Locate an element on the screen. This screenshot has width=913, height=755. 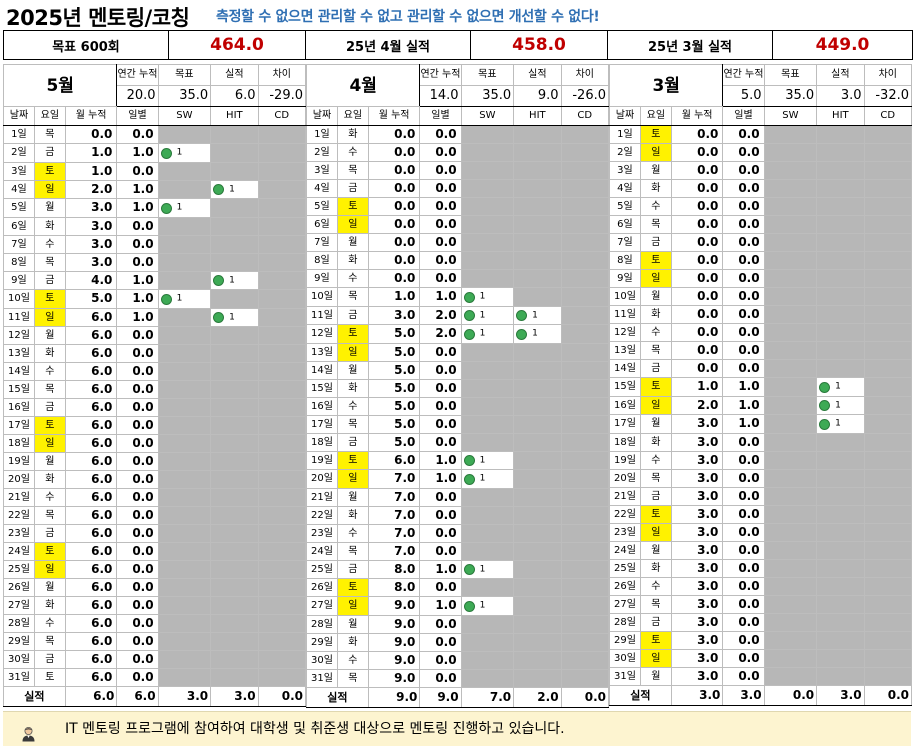
monthly-cumulative: 2.0 is located at coordinates (91, 189).